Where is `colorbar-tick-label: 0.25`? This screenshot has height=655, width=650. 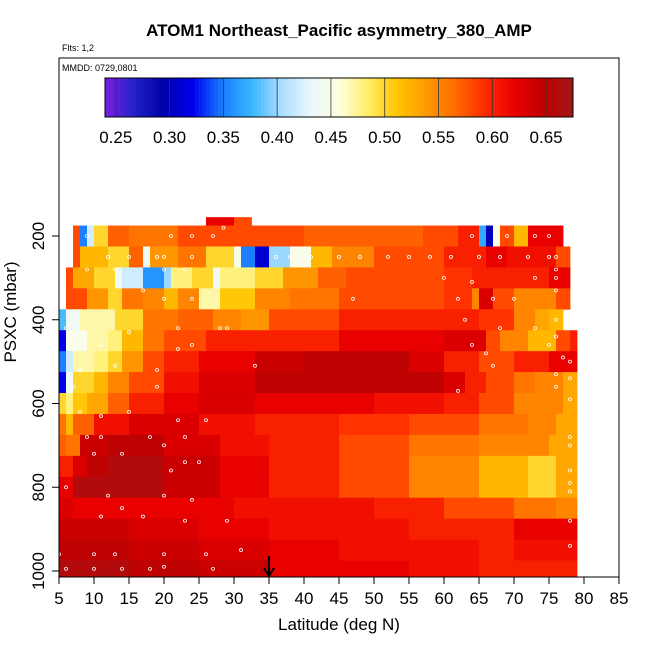
colorbar-tick-label: 0.25 is located at coordinates (115, 137).